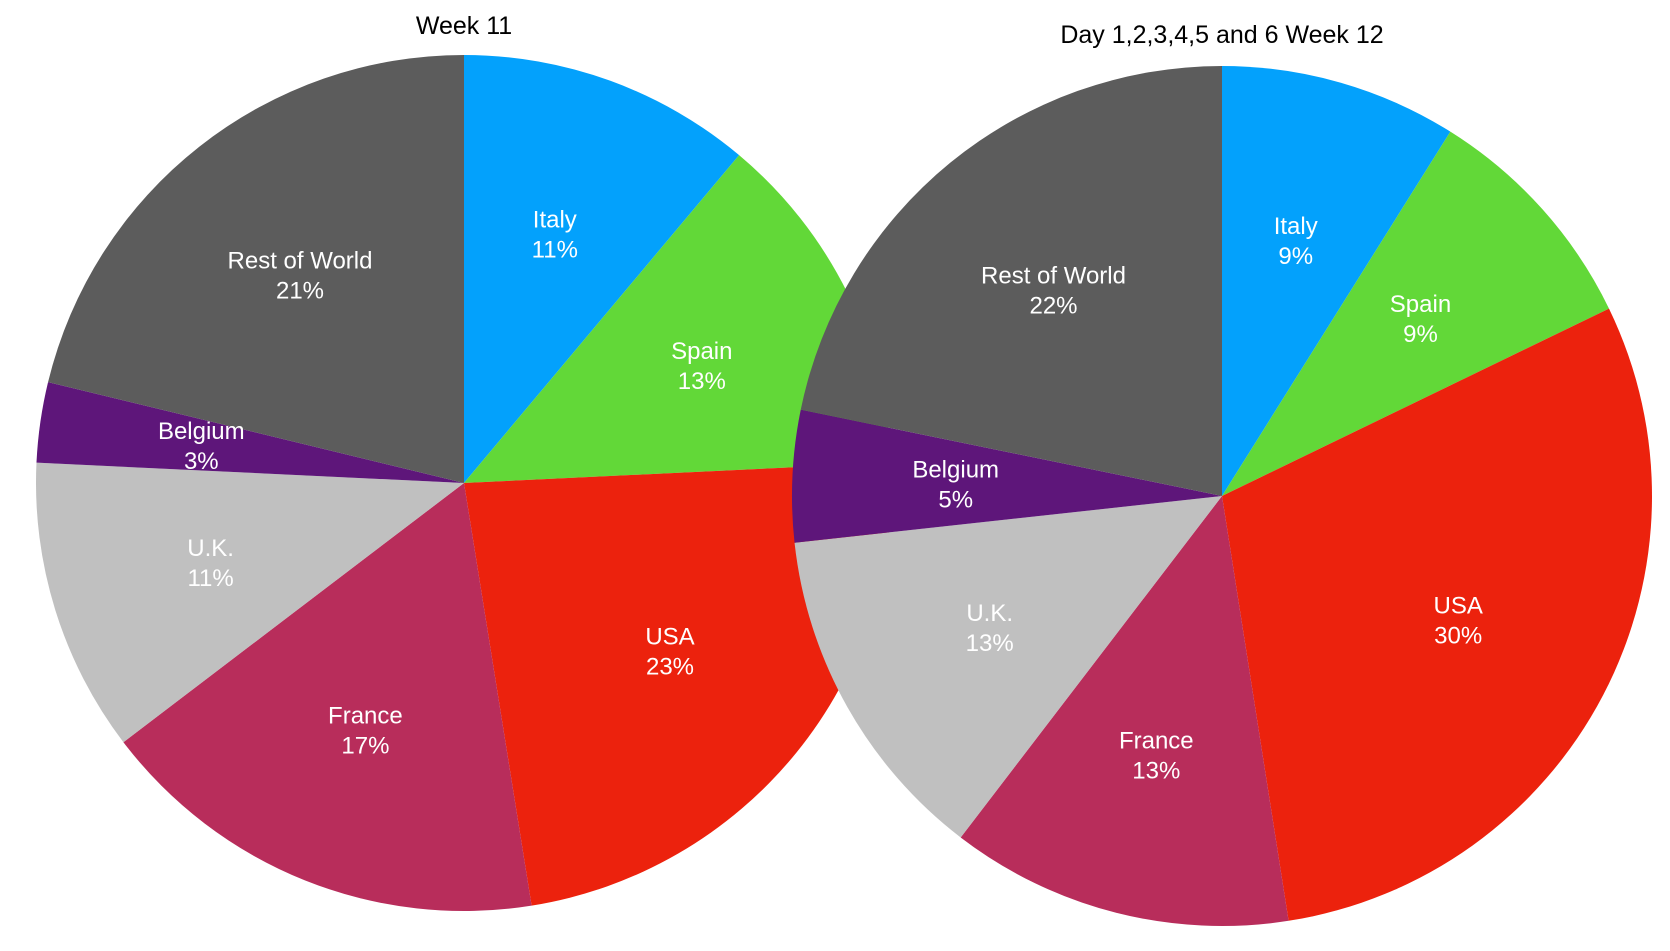  What do you see at coordinates (702, 381) in the screenshot?
I see `slice-value-spain: 13%` at bounding box center [702, 381].